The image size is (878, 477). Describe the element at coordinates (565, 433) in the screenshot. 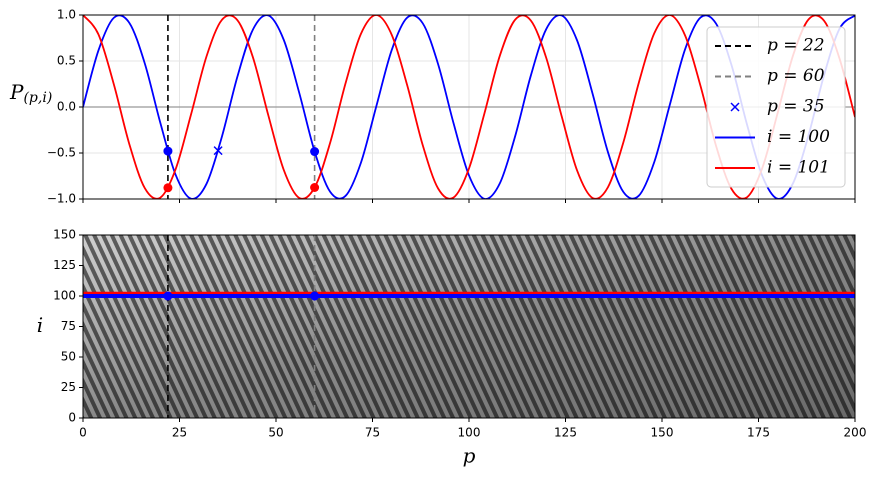

I see `x-tick-label: 125` at that location.